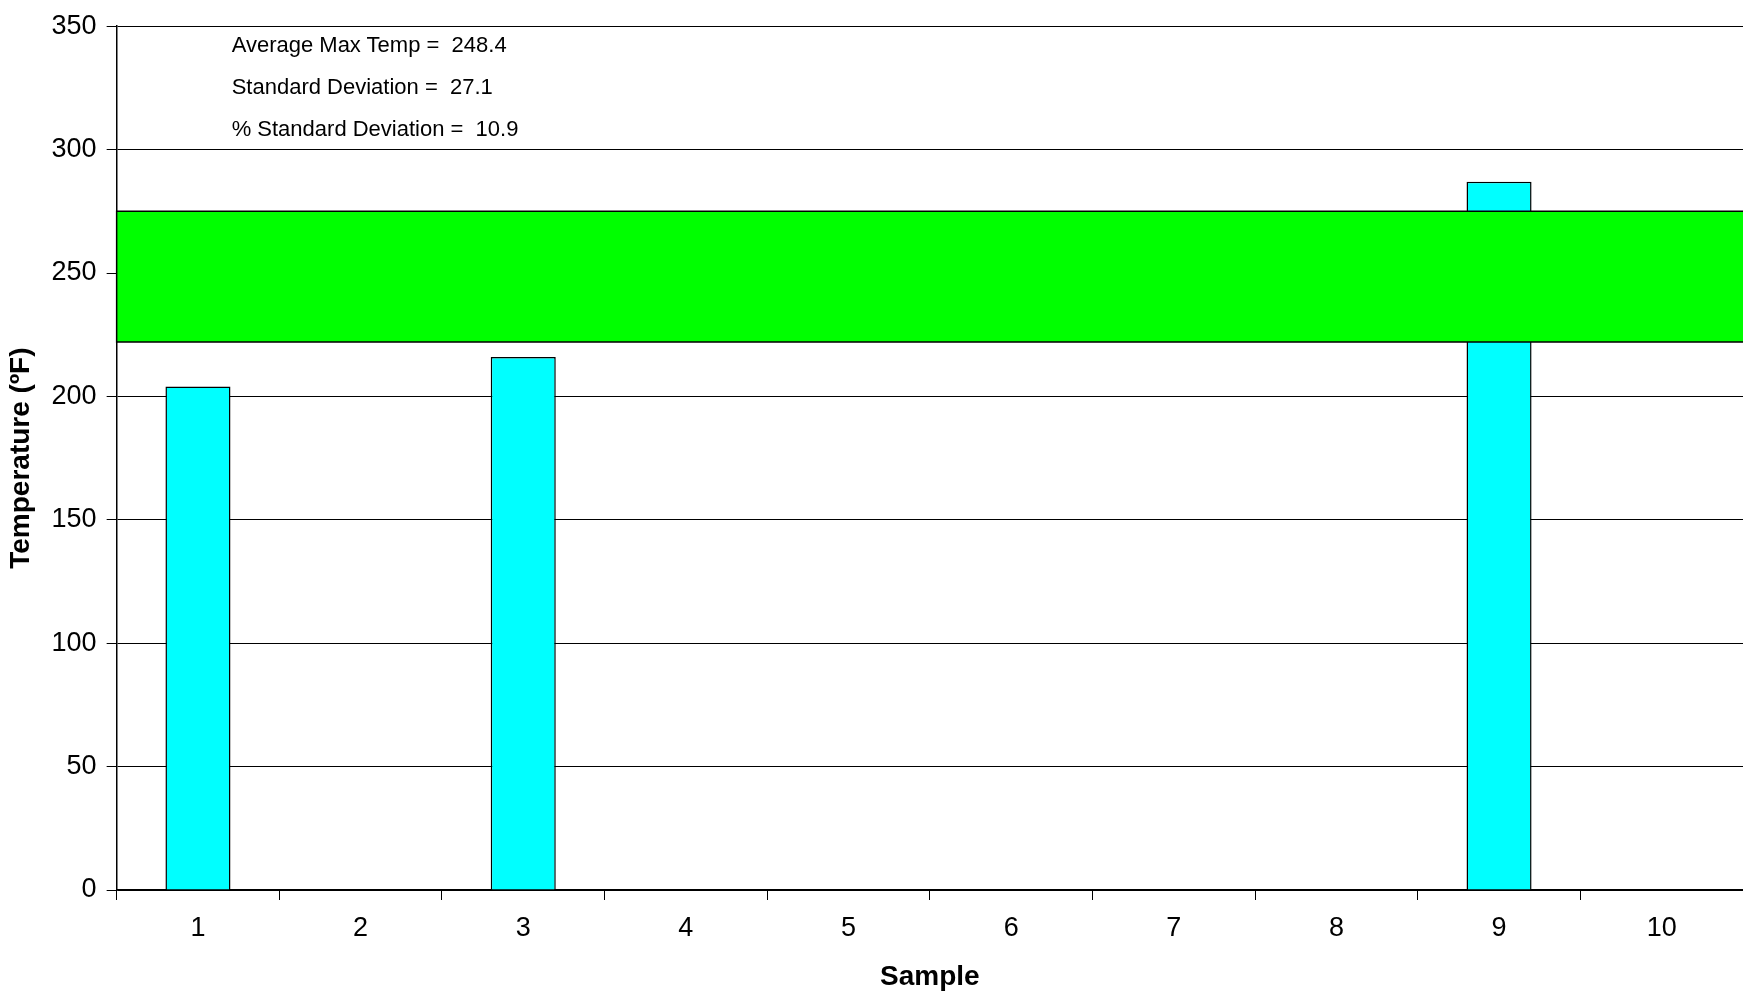 This screenshot has height=998, width=1743. What do you see at coordinates (362, 87) in the screenshot?
I see `annotation: Standard Deviation = 27.1` at bounding box center [362, 87].